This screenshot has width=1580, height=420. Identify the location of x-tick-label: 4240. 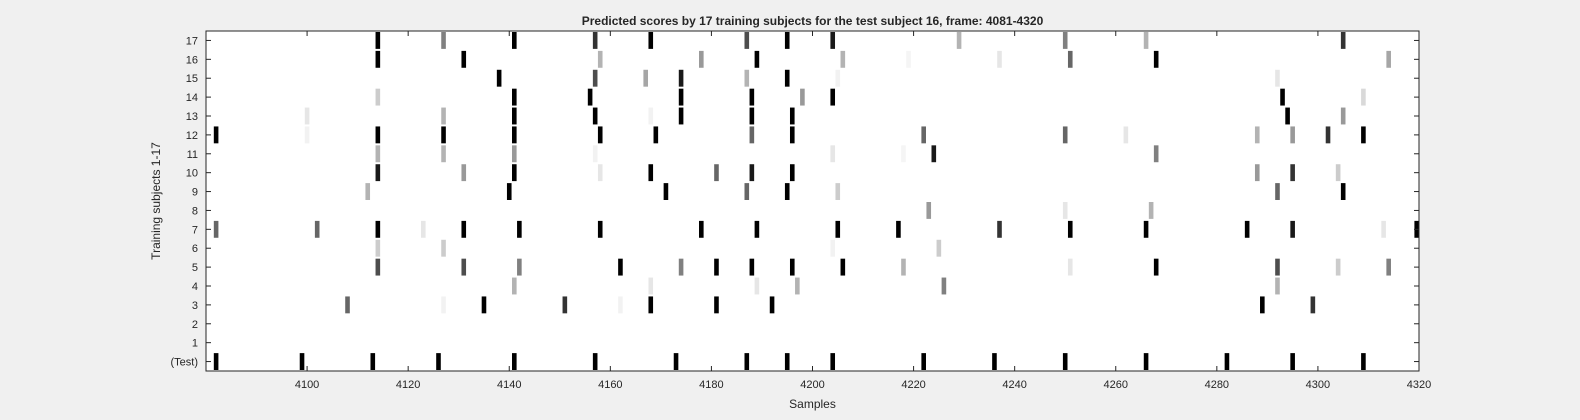
(1014, 385).